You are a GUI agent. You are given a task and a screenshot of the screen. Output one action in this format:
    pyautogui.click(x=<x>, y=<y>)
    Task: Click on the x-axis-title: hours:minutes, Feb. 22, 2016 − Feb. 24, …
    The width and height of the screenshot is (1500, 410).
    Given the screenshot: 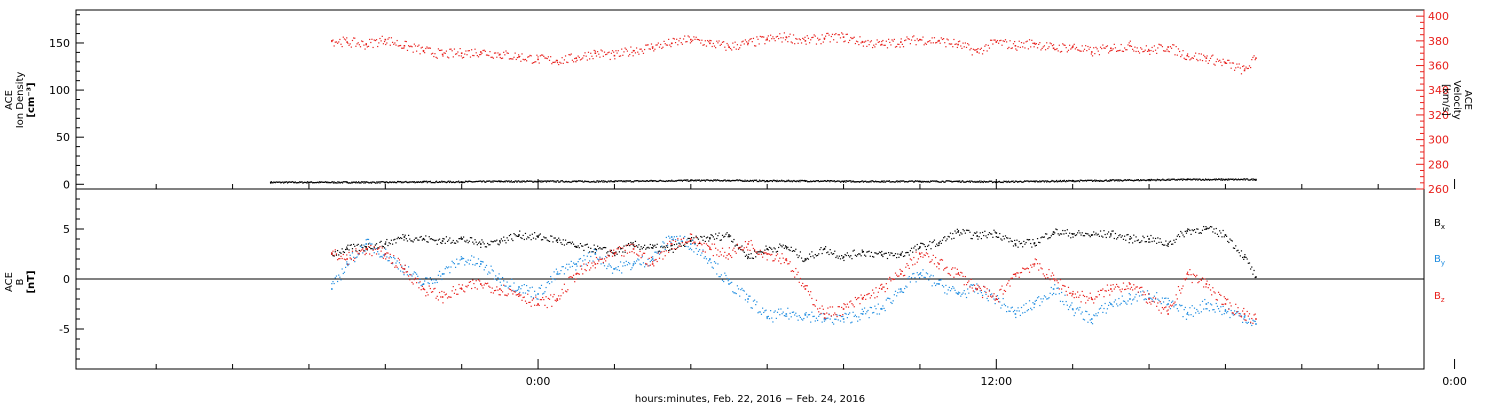 What is the action you would take?
    pyautogui.click(x=750, y=399)
    